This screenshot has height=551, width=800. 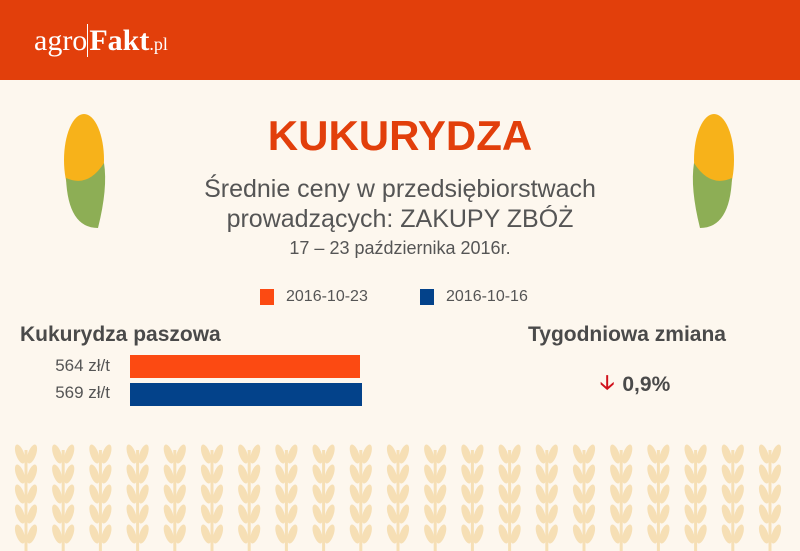 What do you see at coordinates (158, 44) in the screenshot?
I see `logo-part: .pl` at bounding box center [158, 44].